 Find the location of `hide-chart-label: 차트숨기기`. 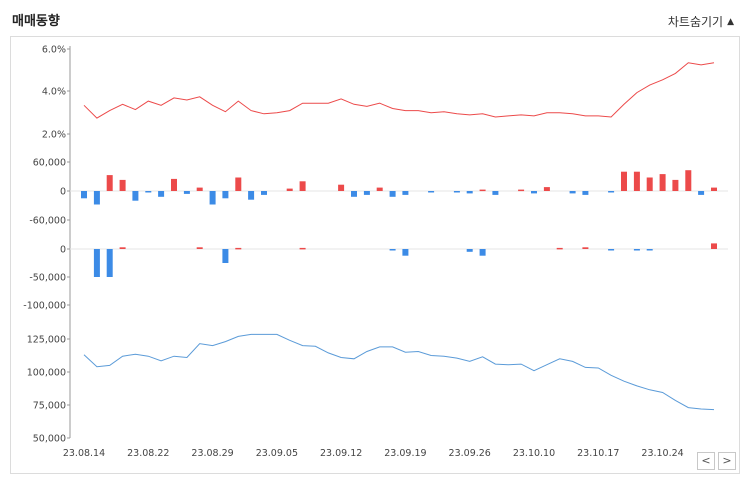

hide-chart-label: 차트숨기기 is located at coordinates (695, 22).